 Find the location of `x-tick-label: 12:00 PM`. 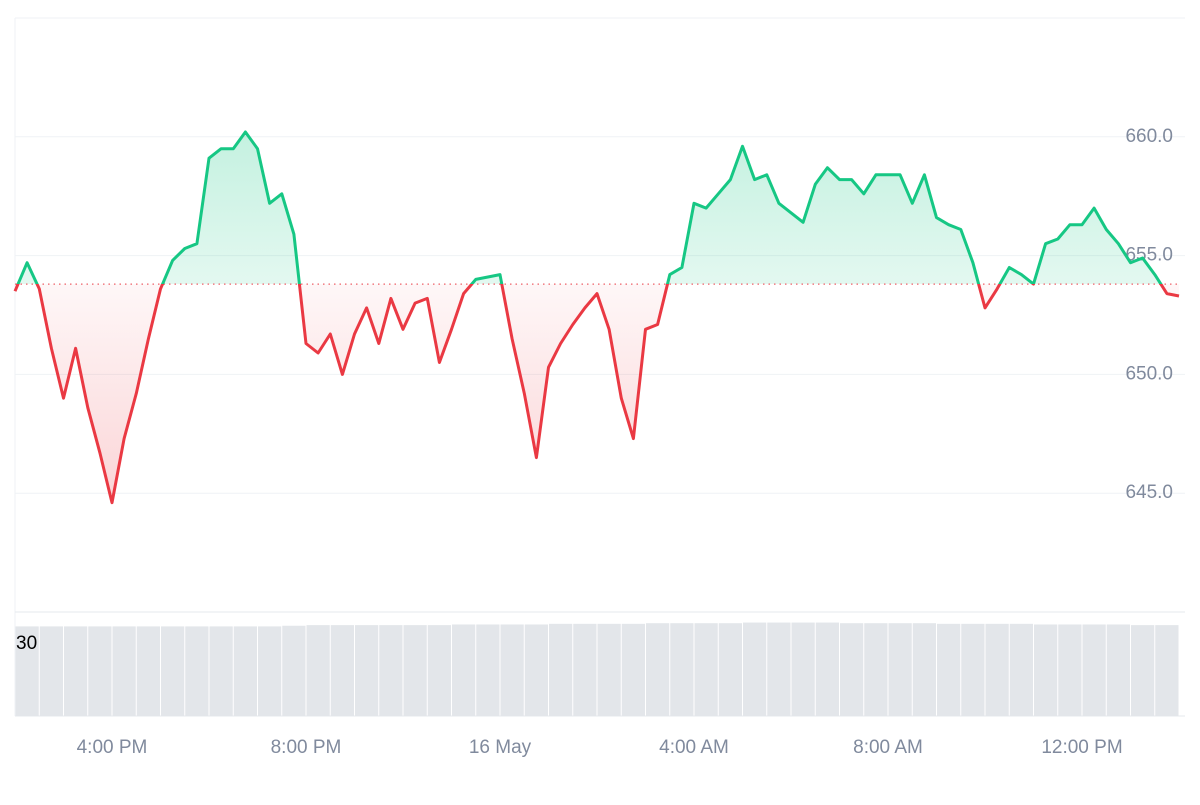

x-tick-label: 12:00 PM is located at coordinates (1081, 747).